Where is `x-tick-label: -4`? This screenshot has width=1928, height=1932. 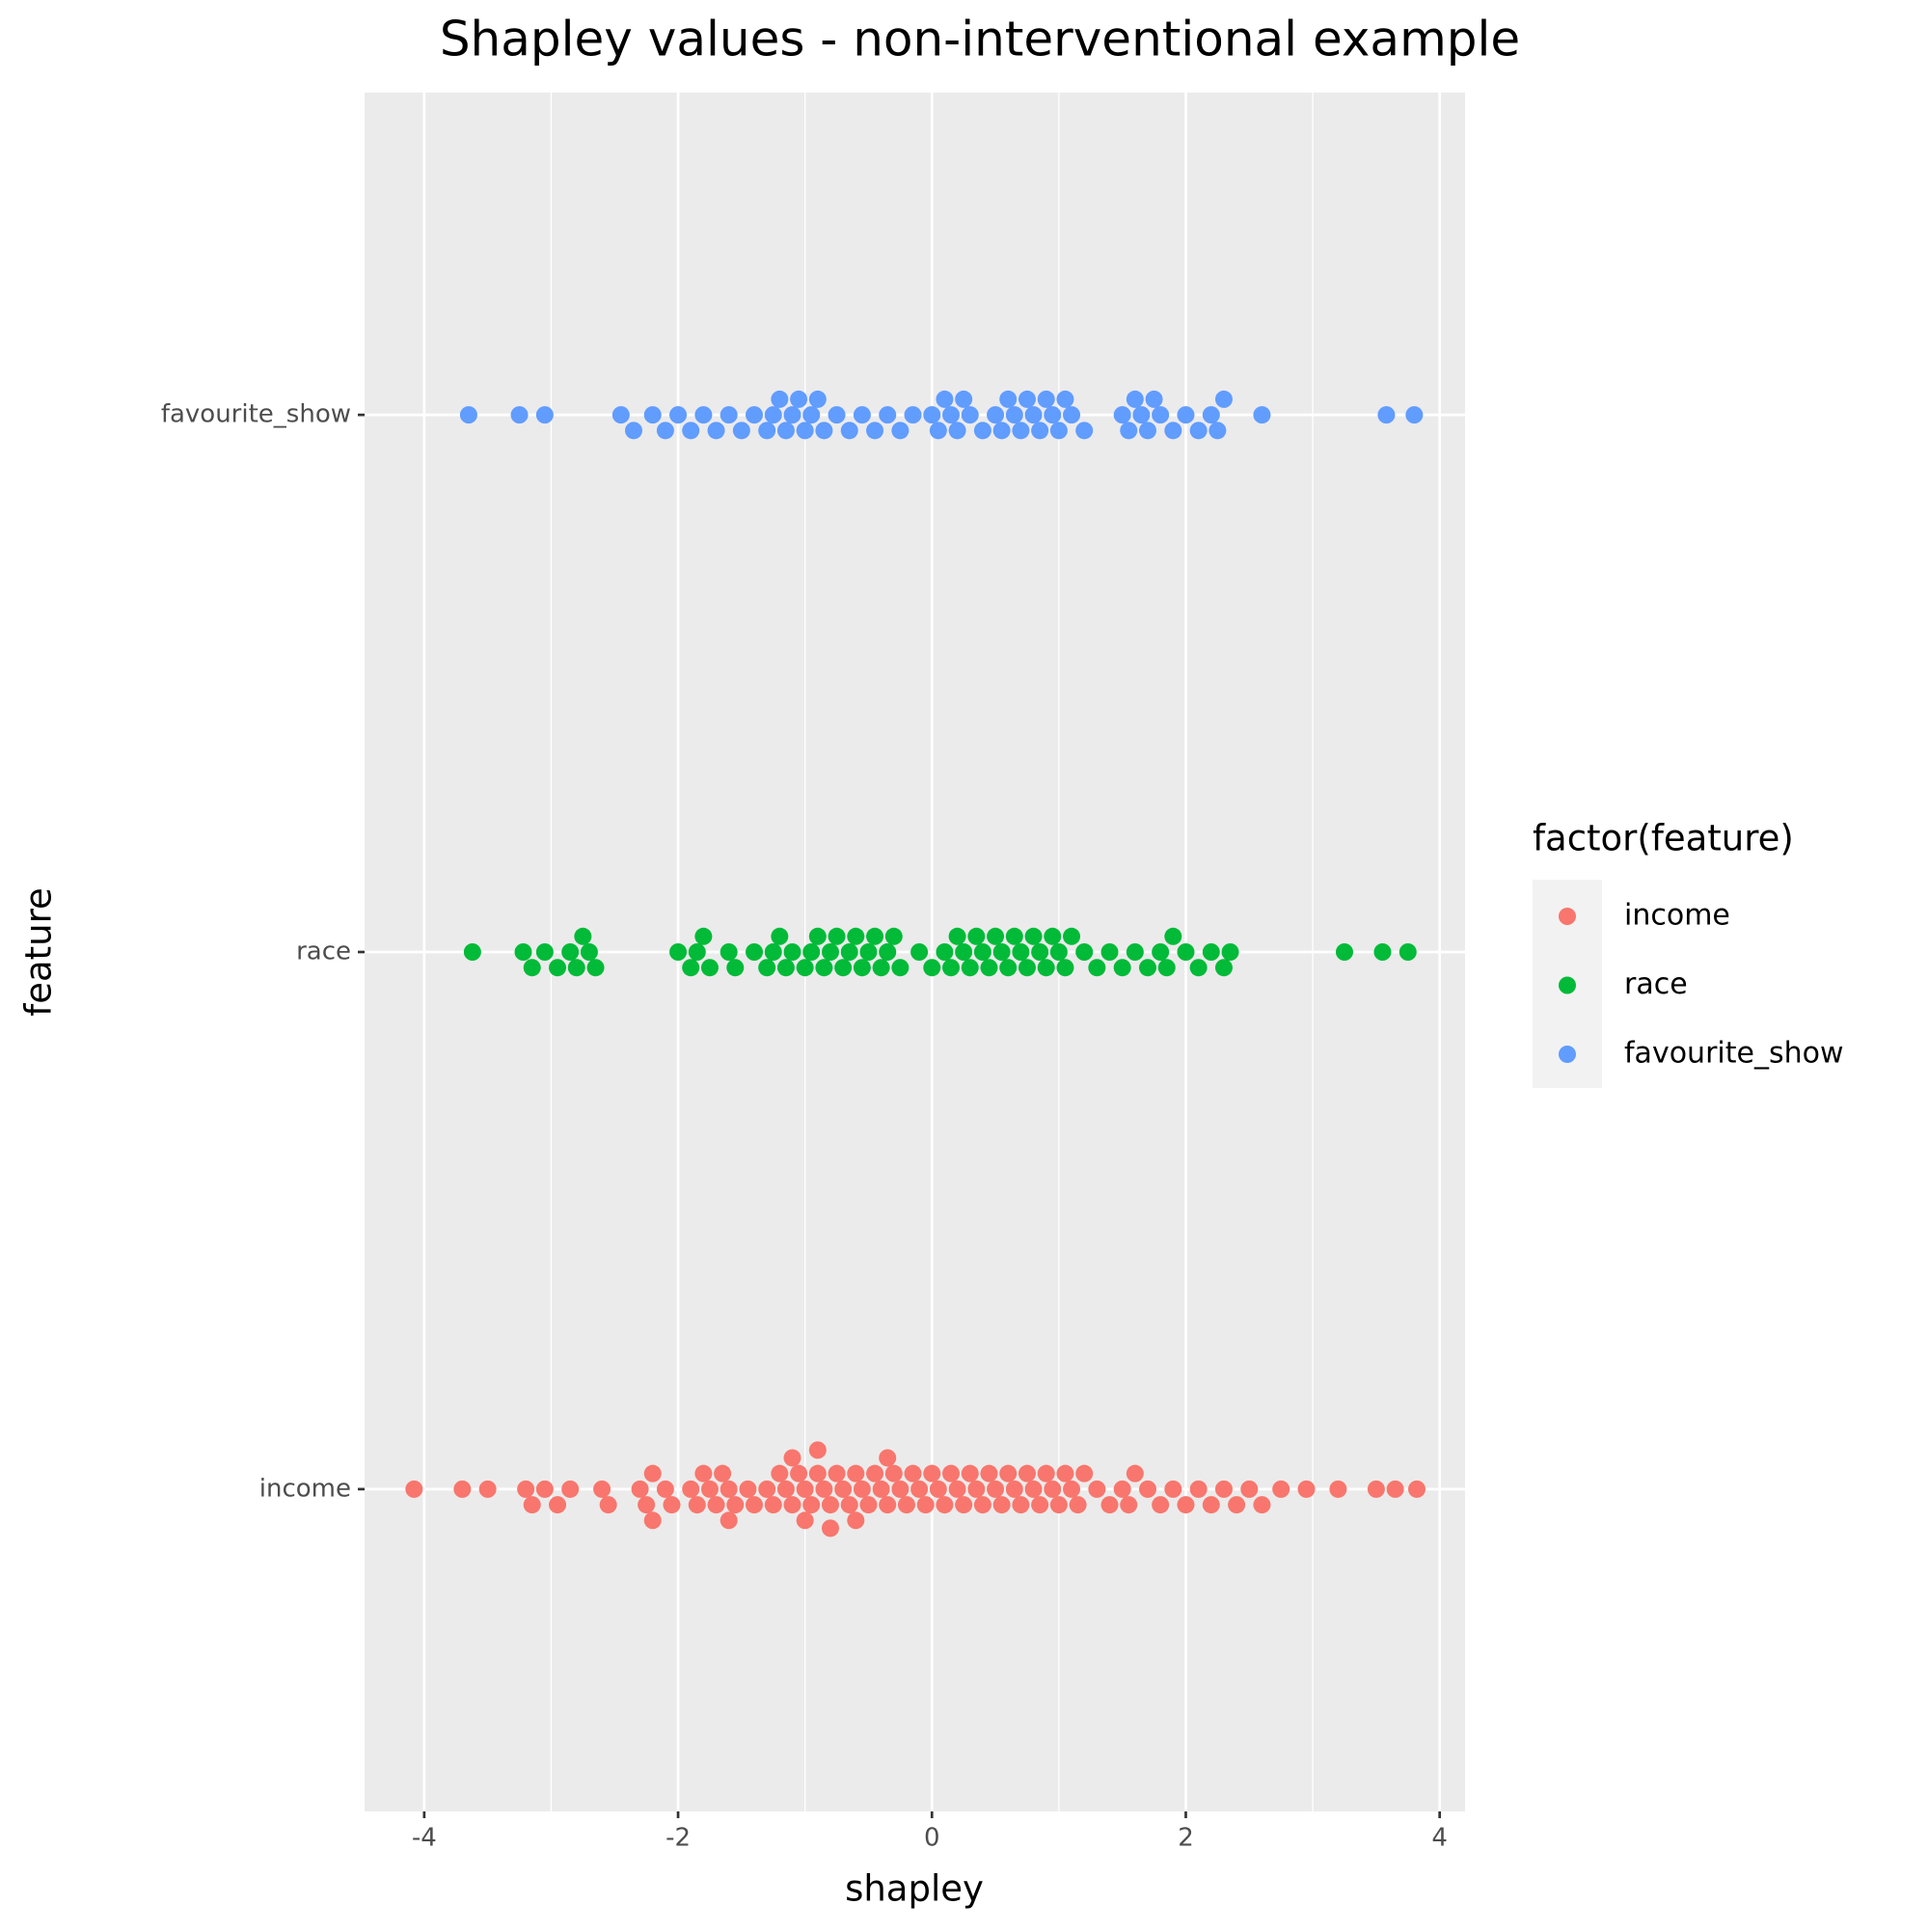 x-tick-label: -4 is located at coordinates (425, 1838).